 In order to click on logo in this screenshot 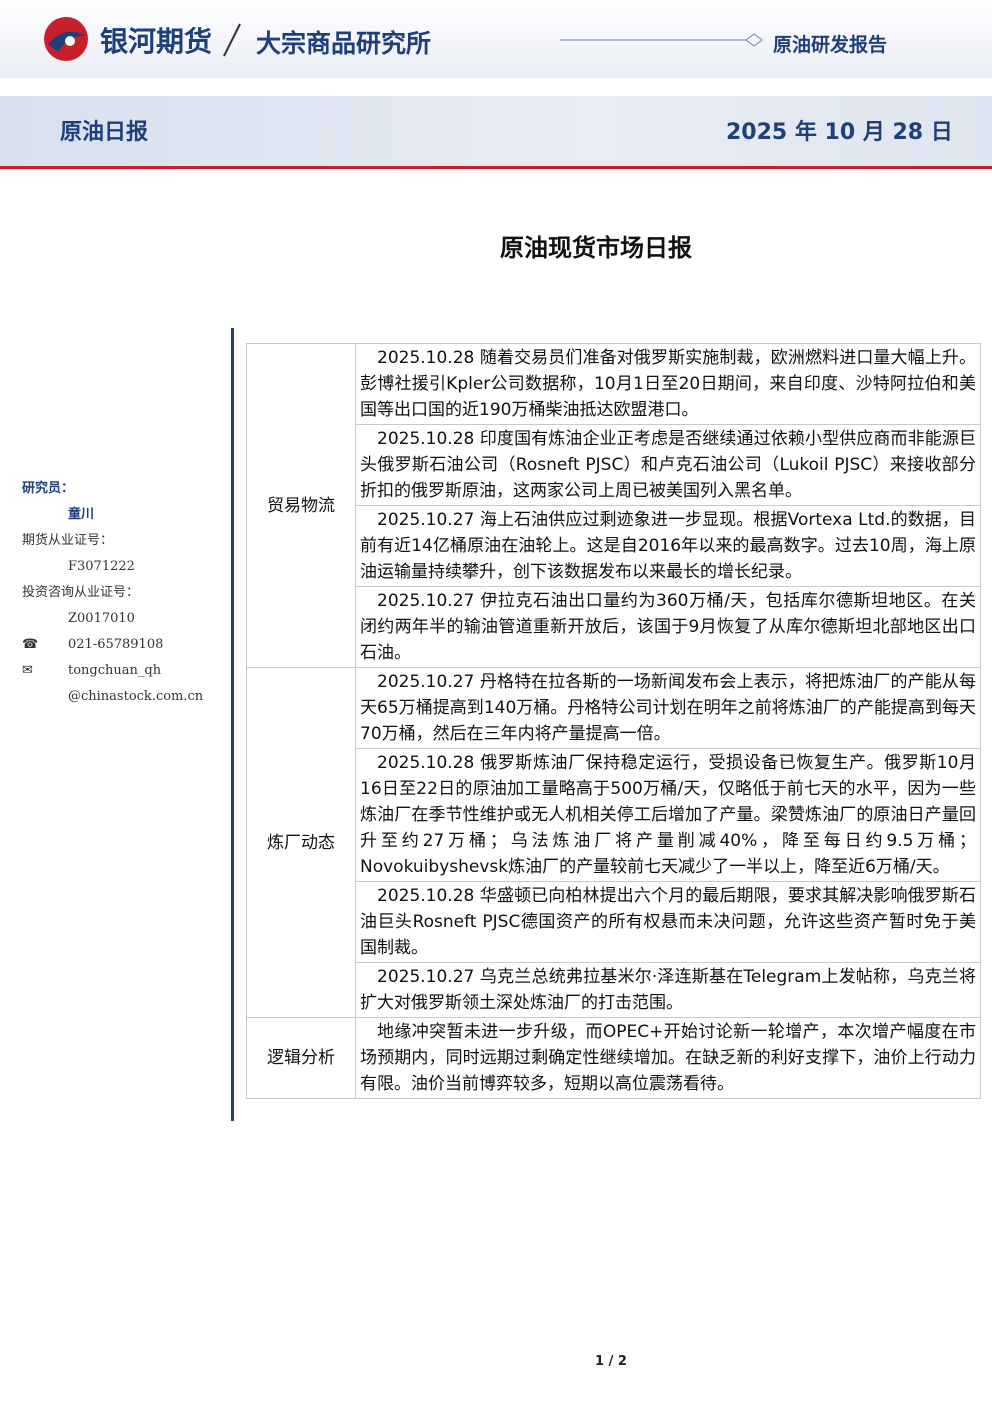, I will do `click(66, 39)`.